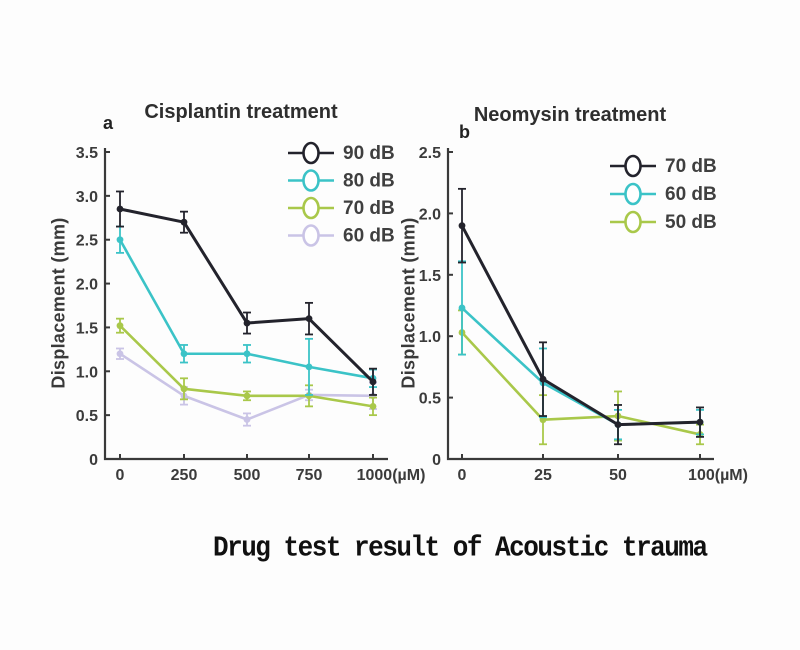 This screenshot has width=800, height=650. What do you see at coordinates (369, 181) in the screenshot?
I see `legend-label: 80 dB` at bounding box center [369, 181].